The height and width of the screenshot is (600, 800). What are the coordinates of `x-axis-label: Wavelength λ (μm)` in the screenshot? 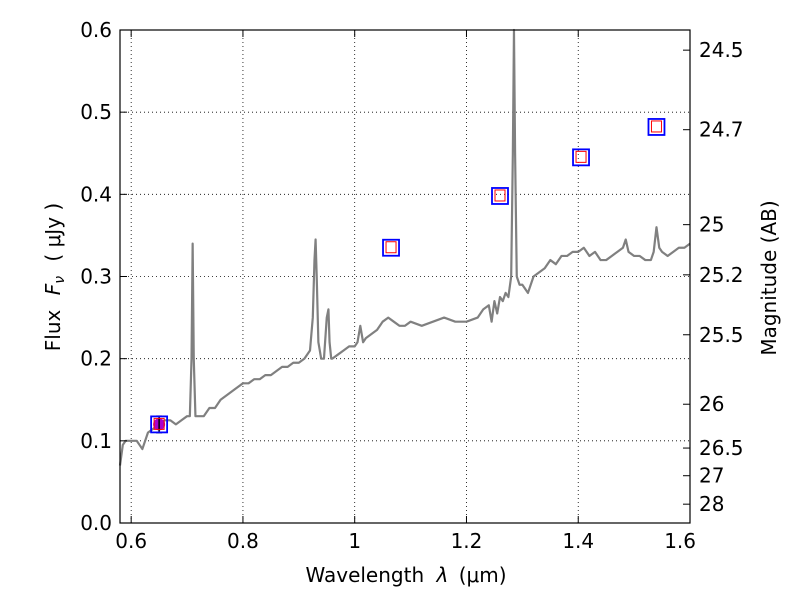 It's located at (405, 575).